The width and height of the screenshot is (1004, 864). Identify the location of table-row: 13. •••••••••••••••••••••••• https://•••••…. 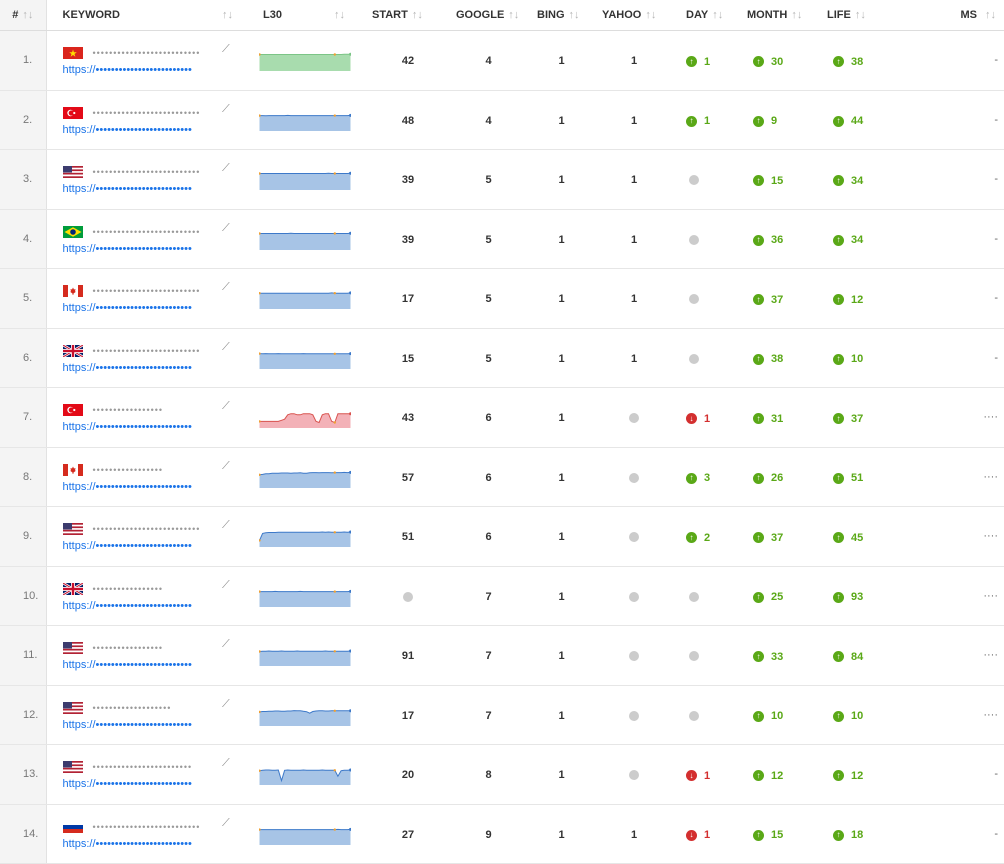
(502, 774).